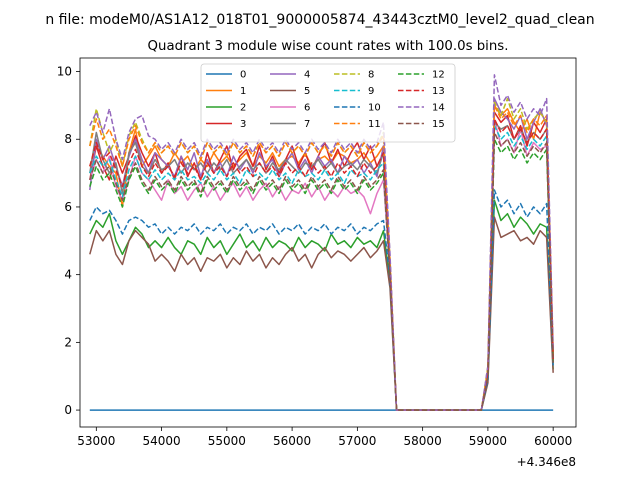  I want to click on x-axis-offset-label: +4.346e8, so click(546, 462).